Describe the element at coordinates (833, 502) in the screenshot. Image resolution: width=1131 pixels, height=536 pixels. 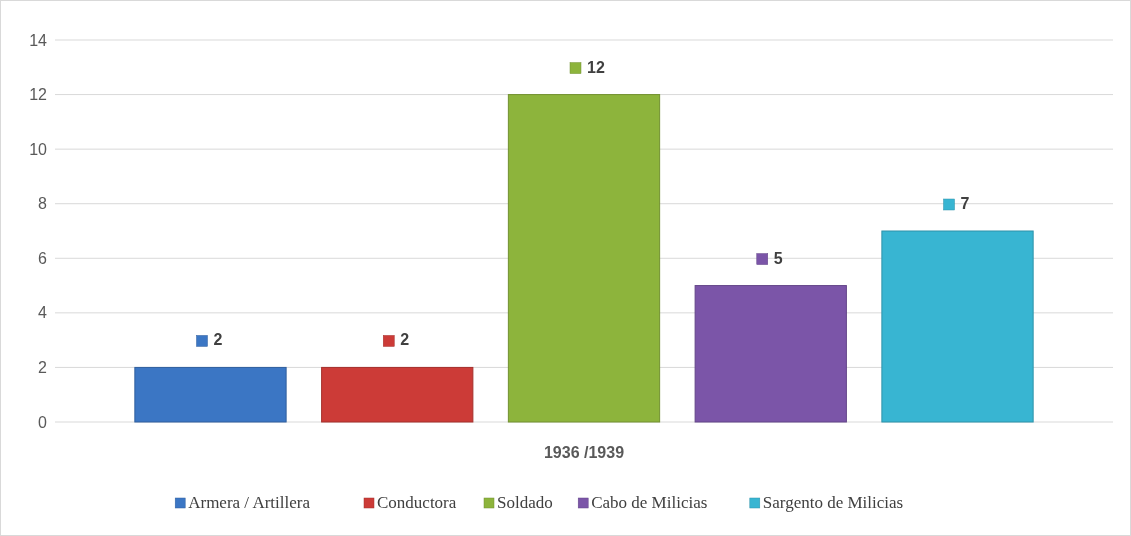
I see `legend-label: Sargento de Milicias` at that location.